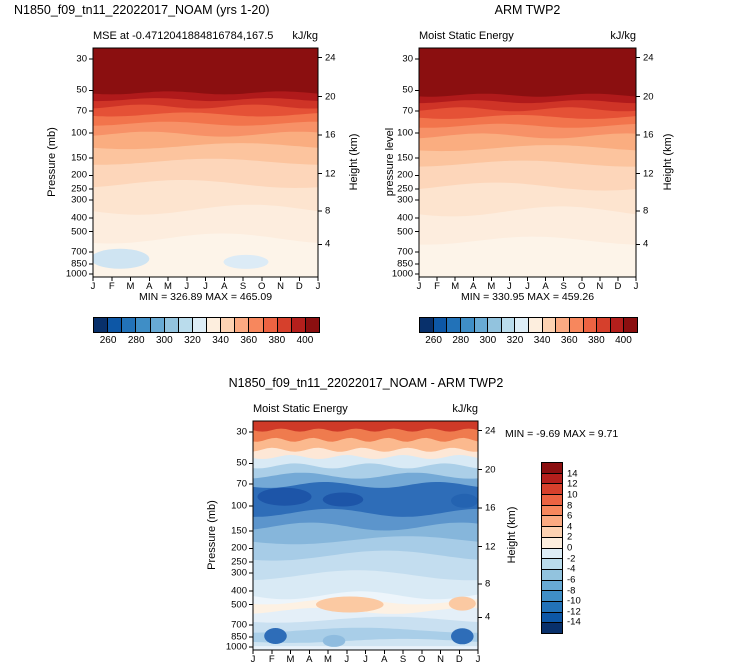 This screenshot has height=671, width=733. Describe the element at coordinates (465, 409) in the screenshot. I see `panel3-units-label: kJ/kg` at that location.